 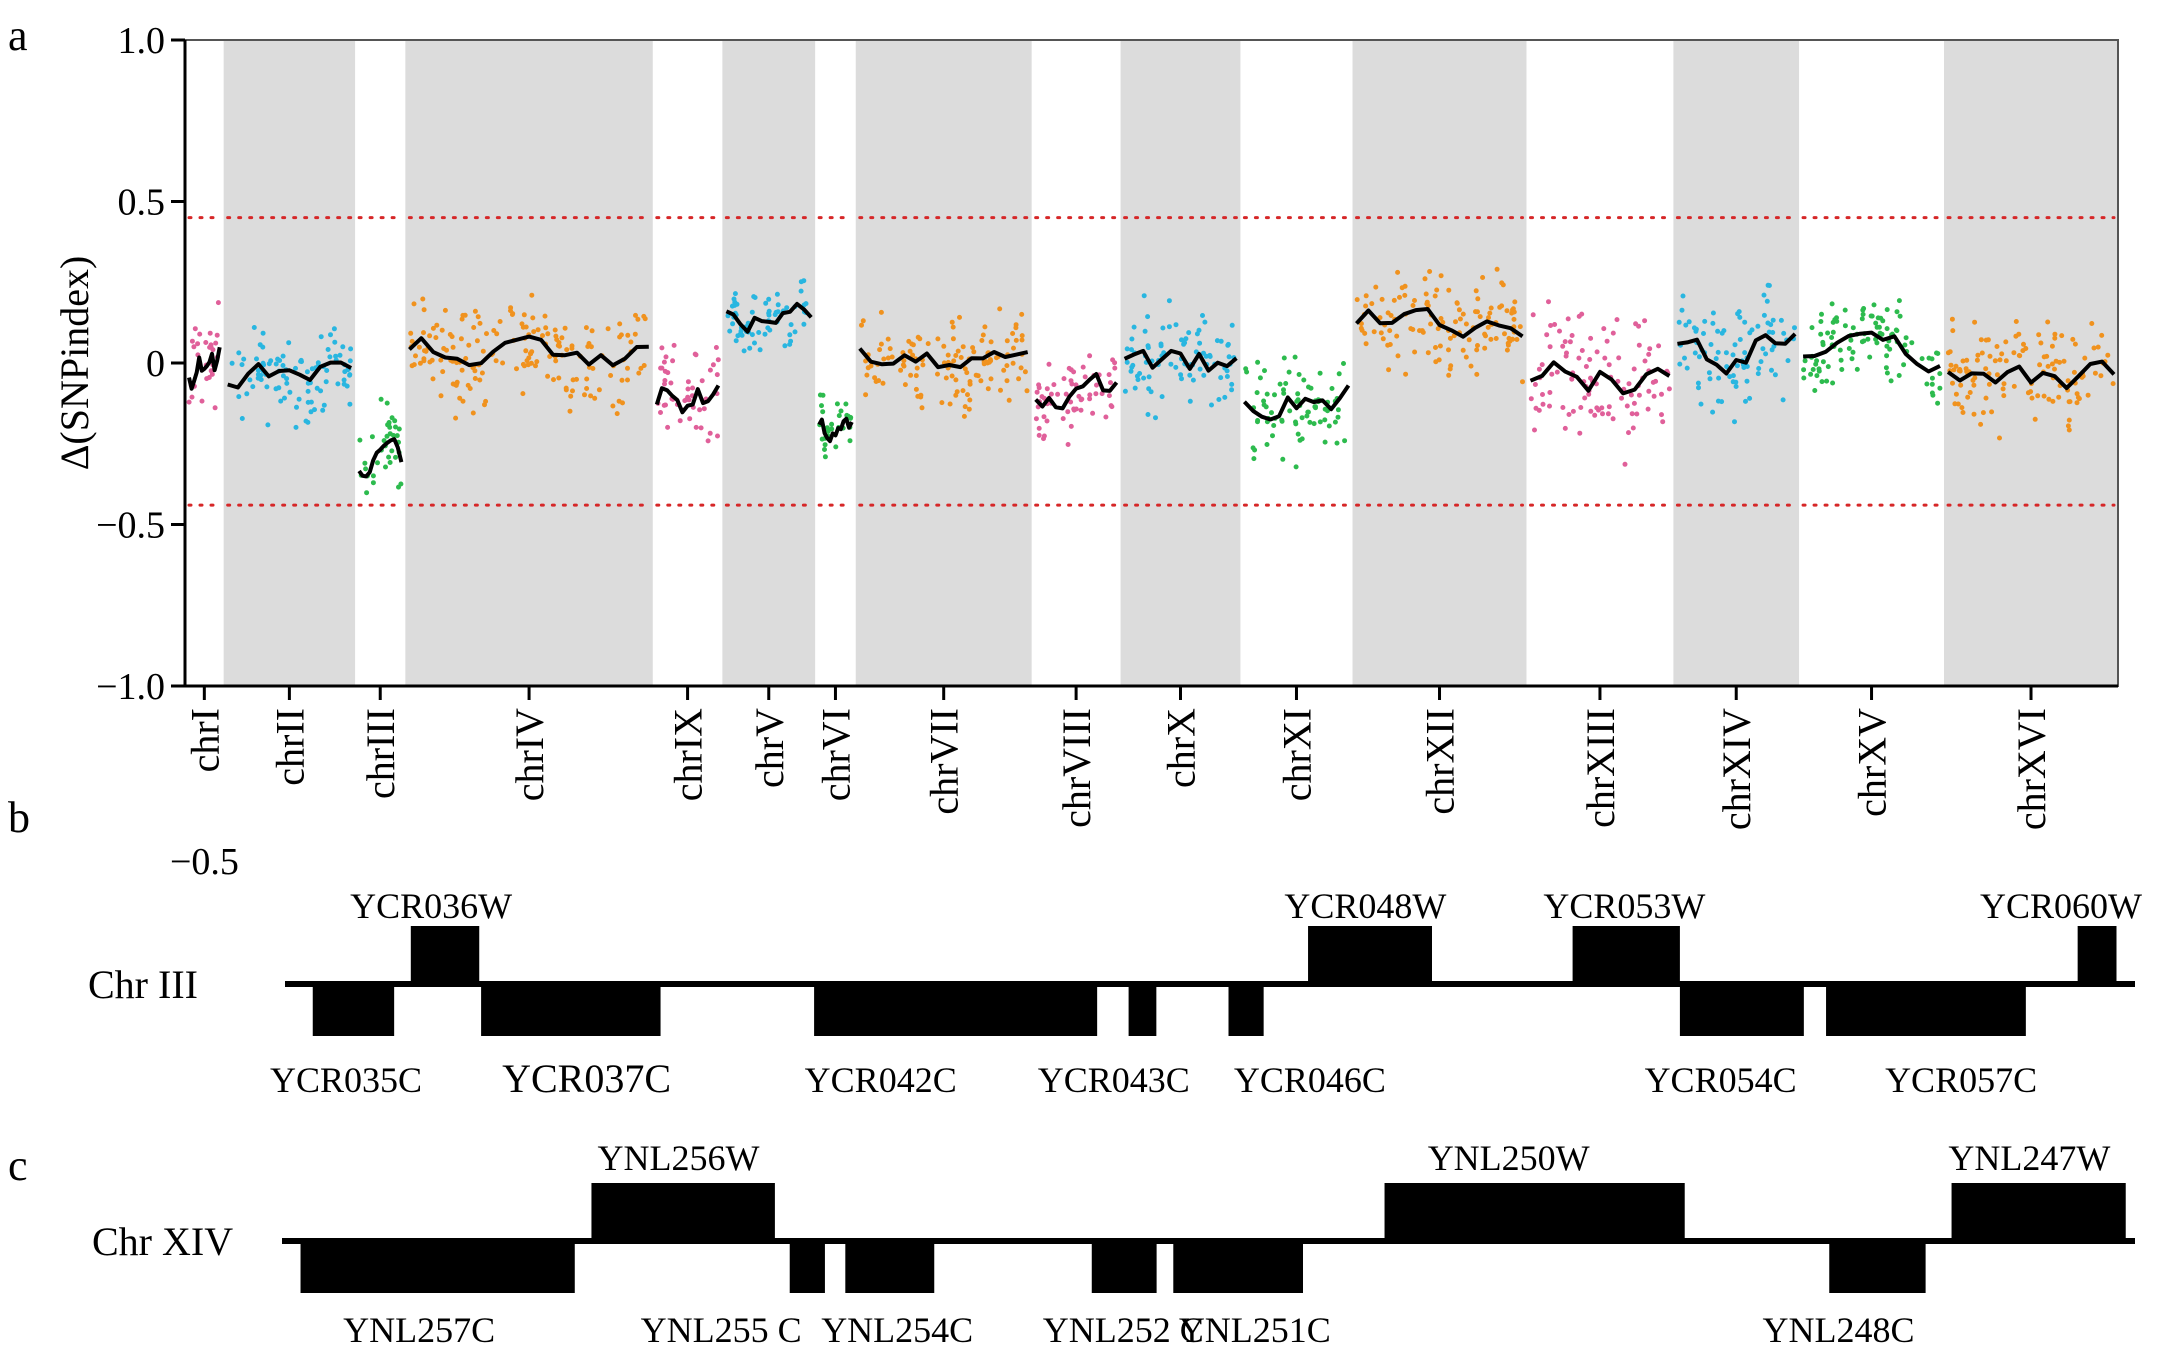 I want to click on y-tick-label-3: −0.5, so click(x=130, y=526).